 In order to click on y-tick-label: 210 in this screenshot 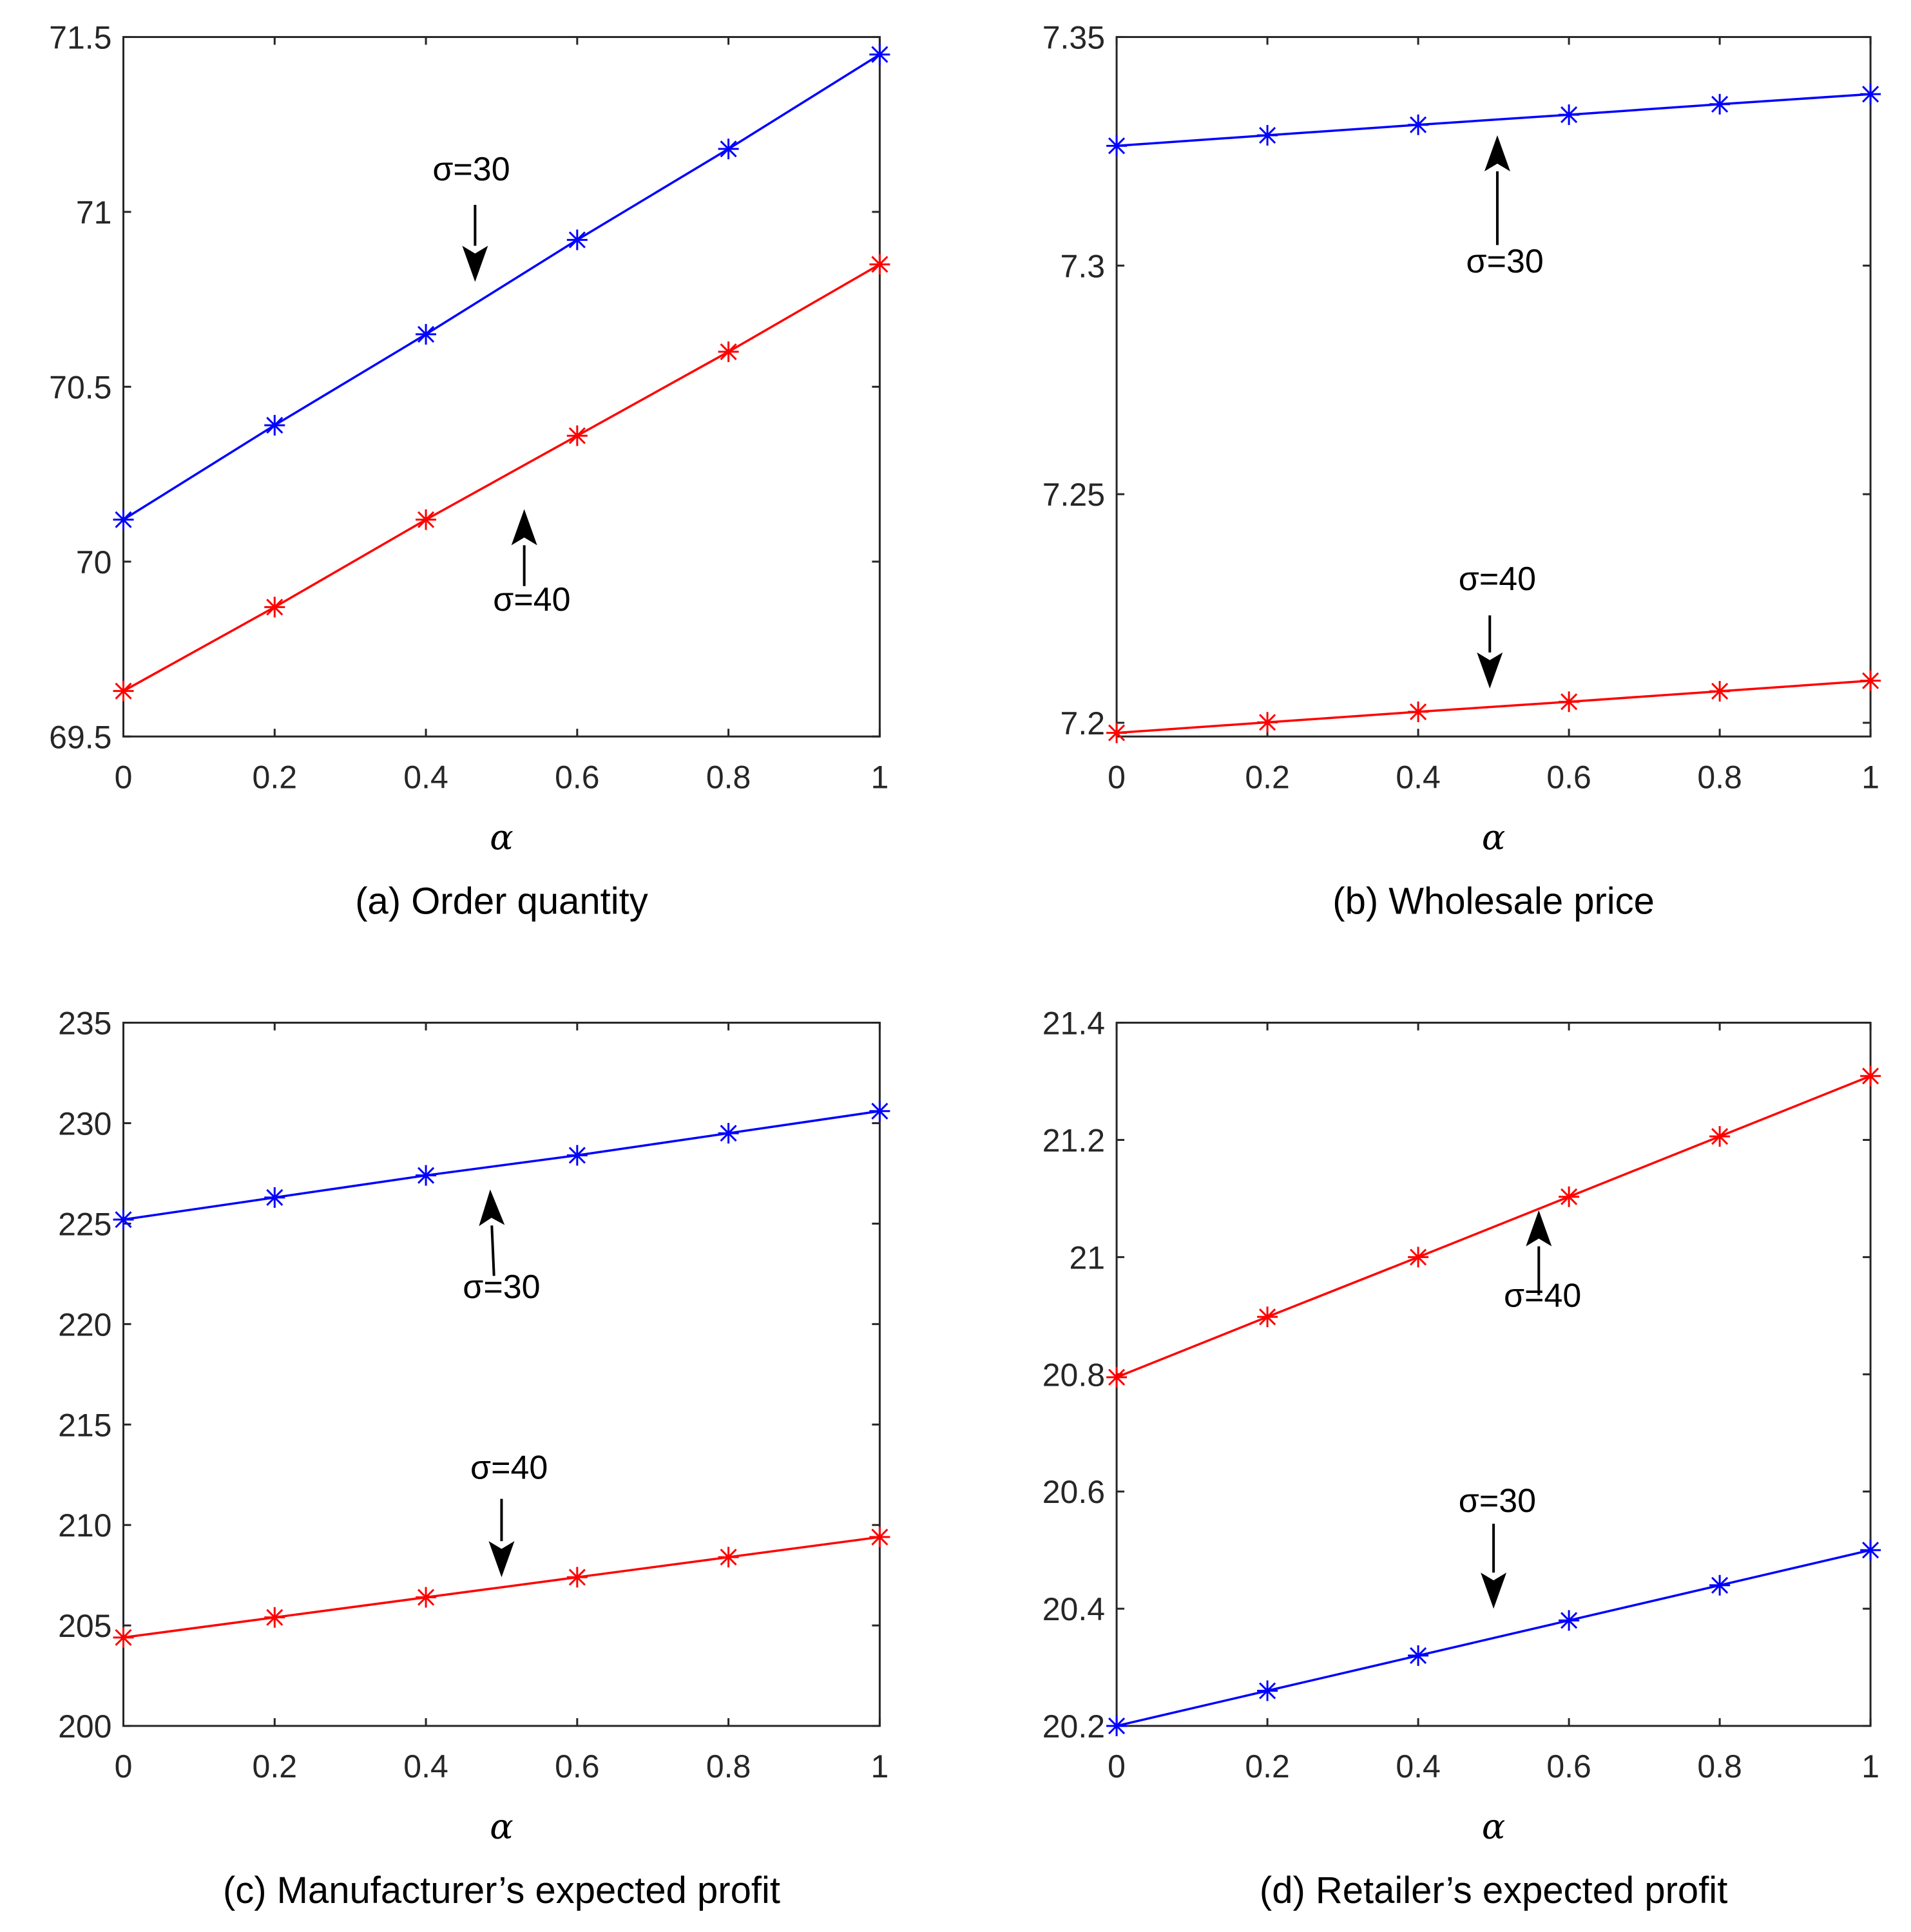, I will do `click(84, 1525)`.